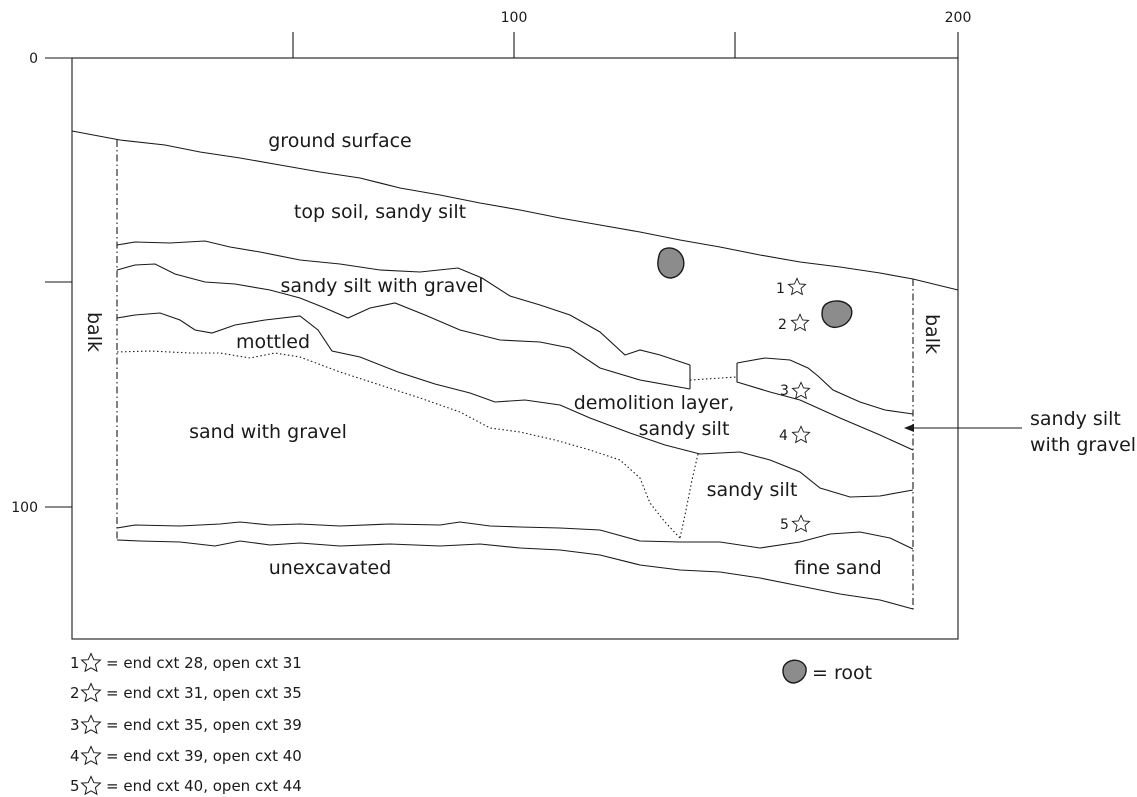 The height and width of the screenshot is (797, 1137). I want to click on label-demolition-layer-line2: sandy silt, so click(684, 429).